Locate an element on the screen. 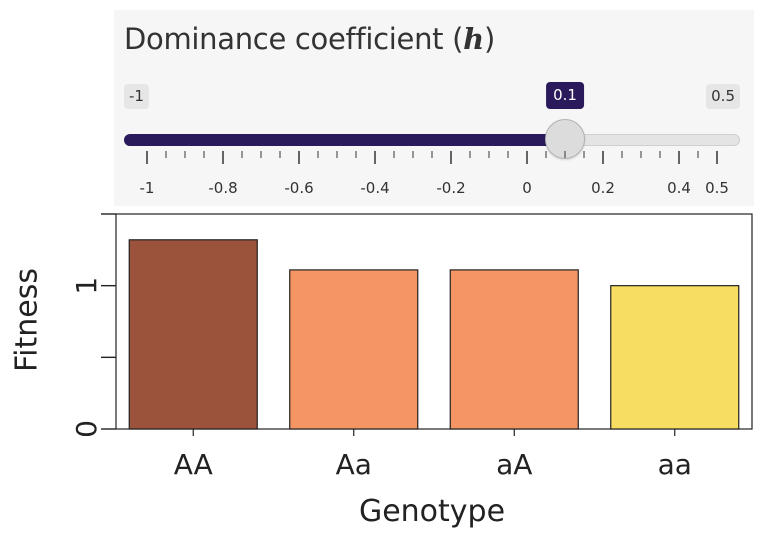 Image resolution: width=772 pixels, height=551 pixels. slider-label: Dominance coefficient (h) is located at coordinates (309, 39).